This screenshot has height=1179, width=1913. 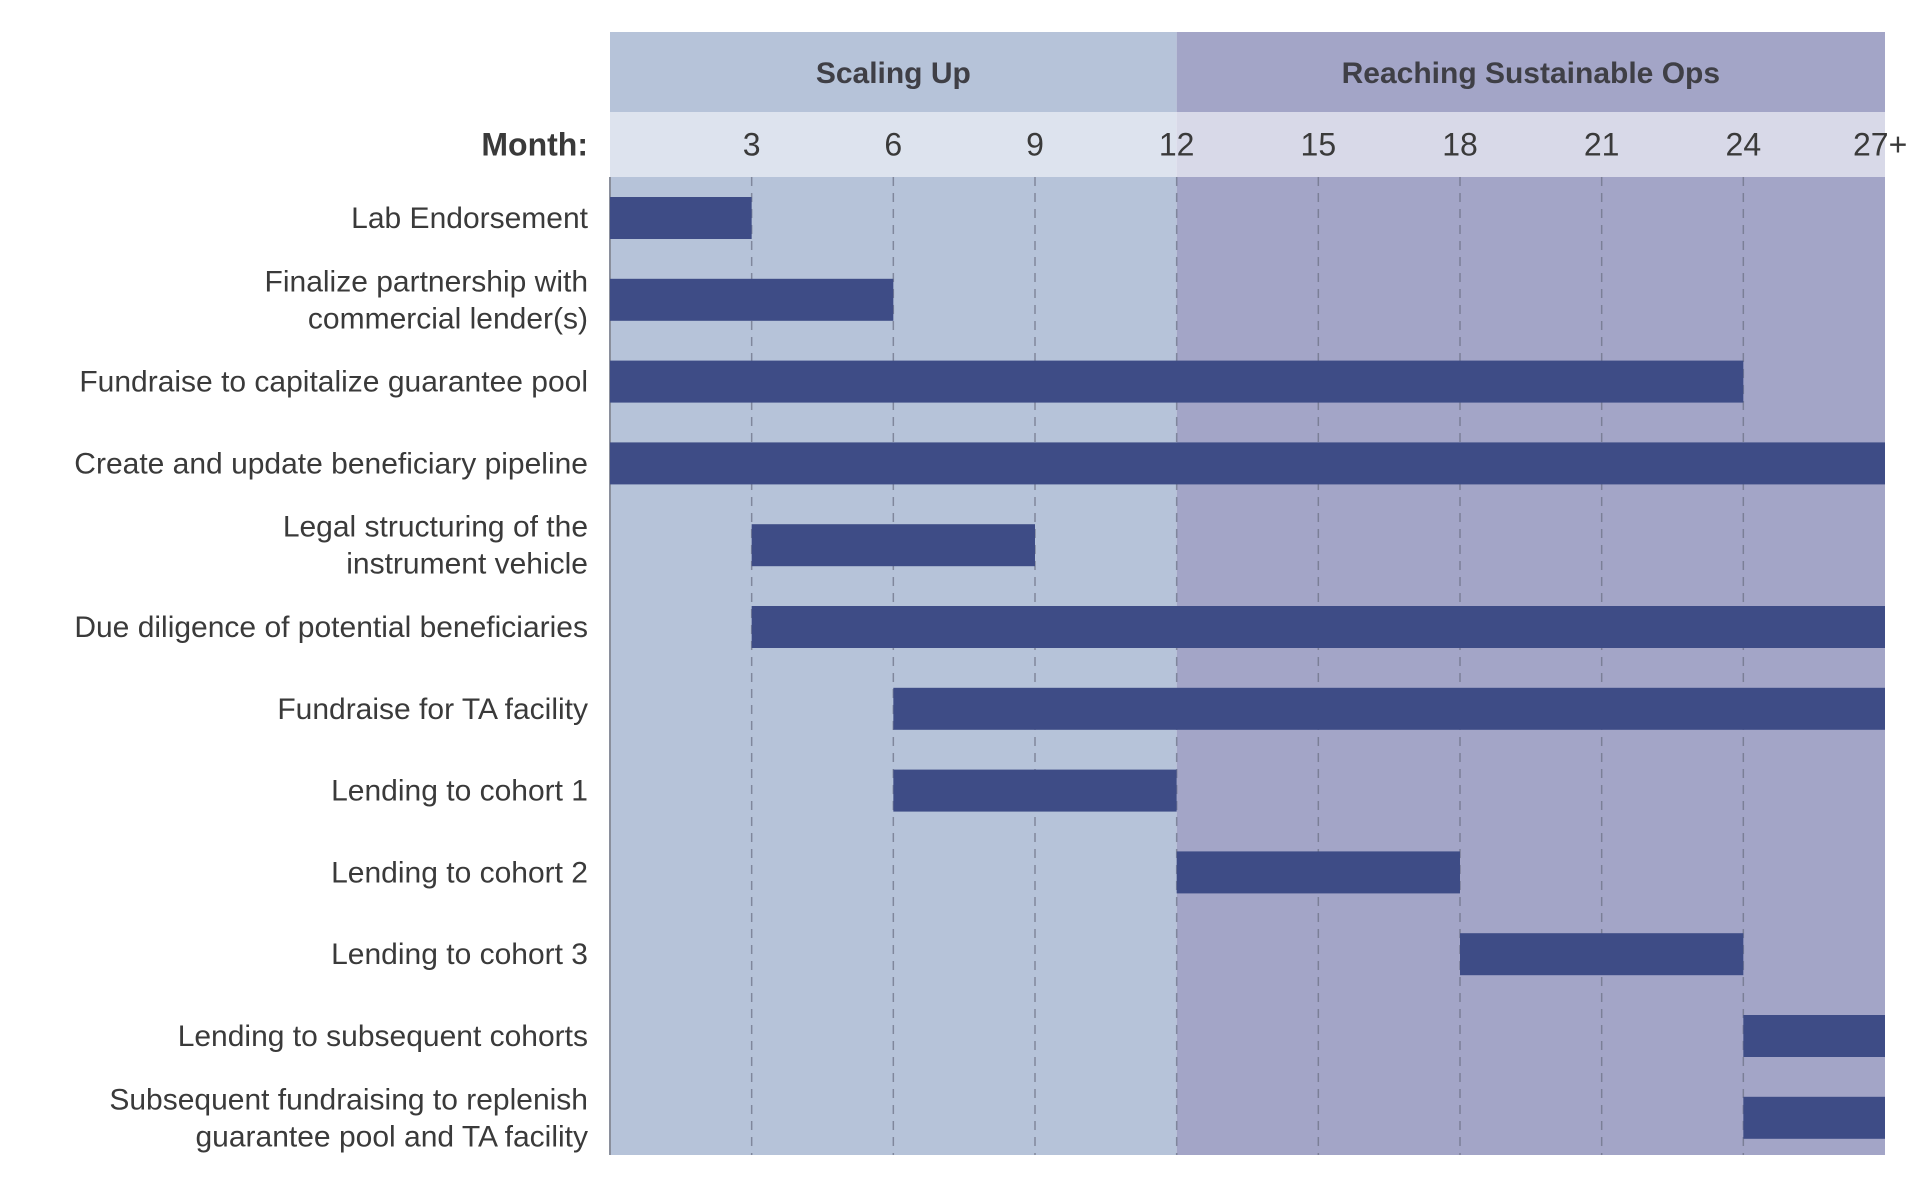 What do you see at coordinates (333, 382) in the screenshot?
I see `task-label: Fundraise to capitalize guarantee pool` at bounding box center [333, 382].